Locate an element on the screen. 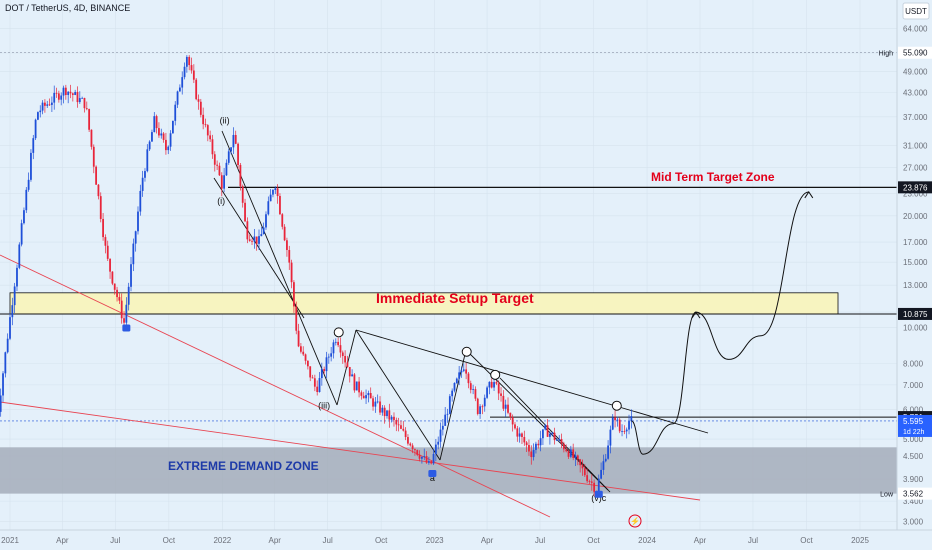  alert-icon is located at coordinates (635, 521).